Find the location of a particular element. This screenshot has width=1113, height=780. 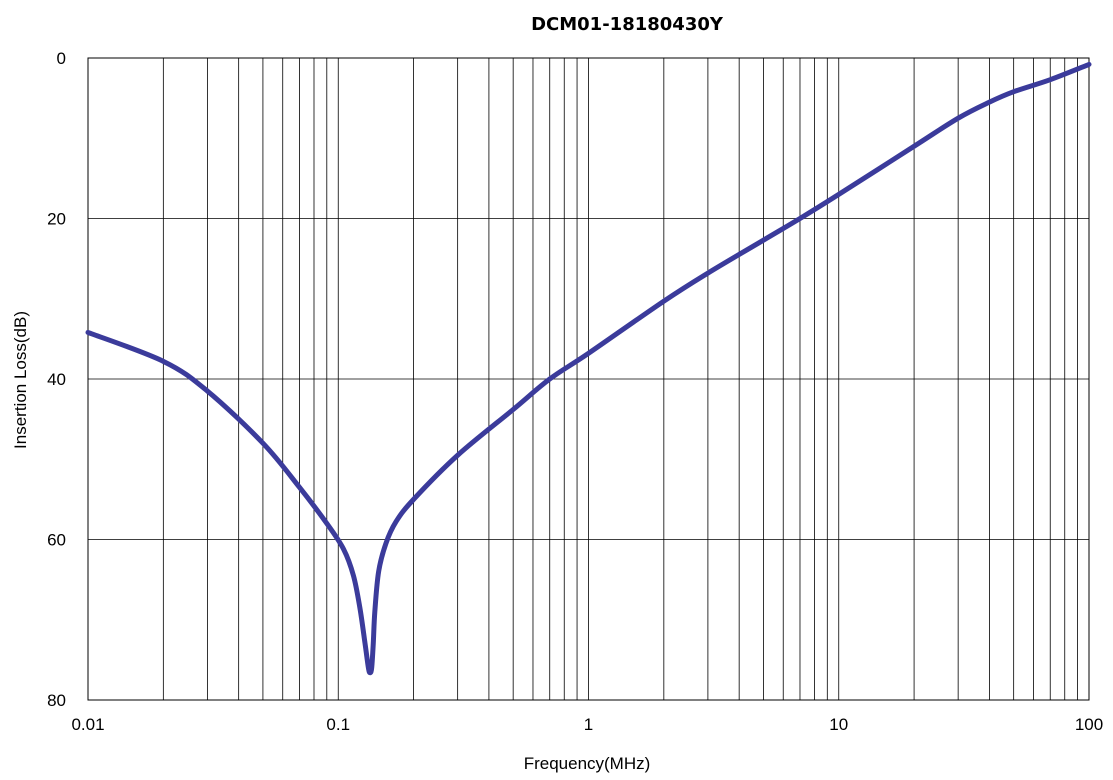

y-tick-label: 20 is located at coordinates (56, 219).